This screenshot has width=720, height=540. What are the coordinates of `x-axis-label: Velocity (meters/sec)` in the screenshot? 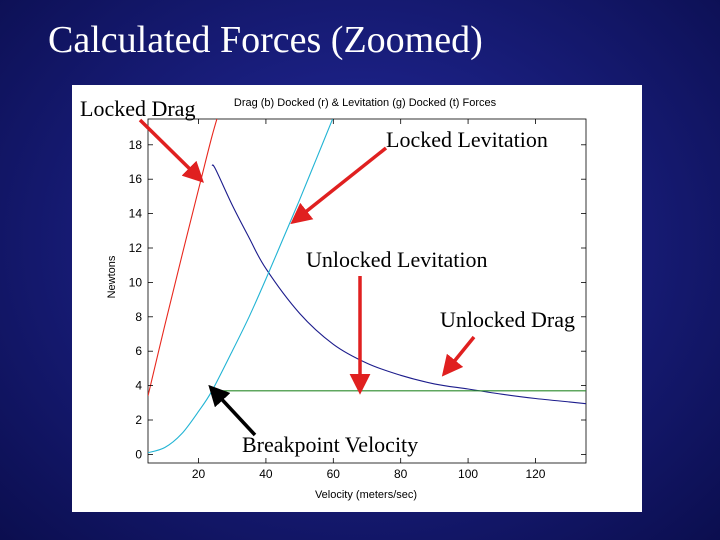 It's located at (366, 495).